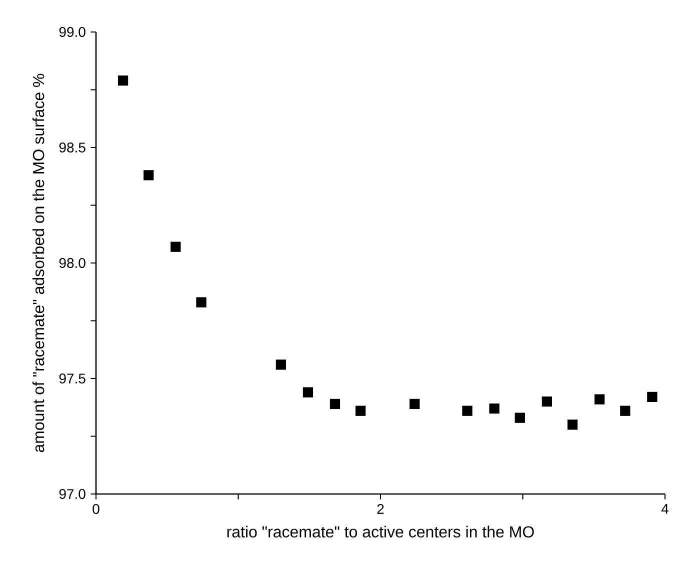 The image size is (674, 562). I want to click on x-axis-title: ratio "racemate" to active centers in the MO, so click(380, 532).